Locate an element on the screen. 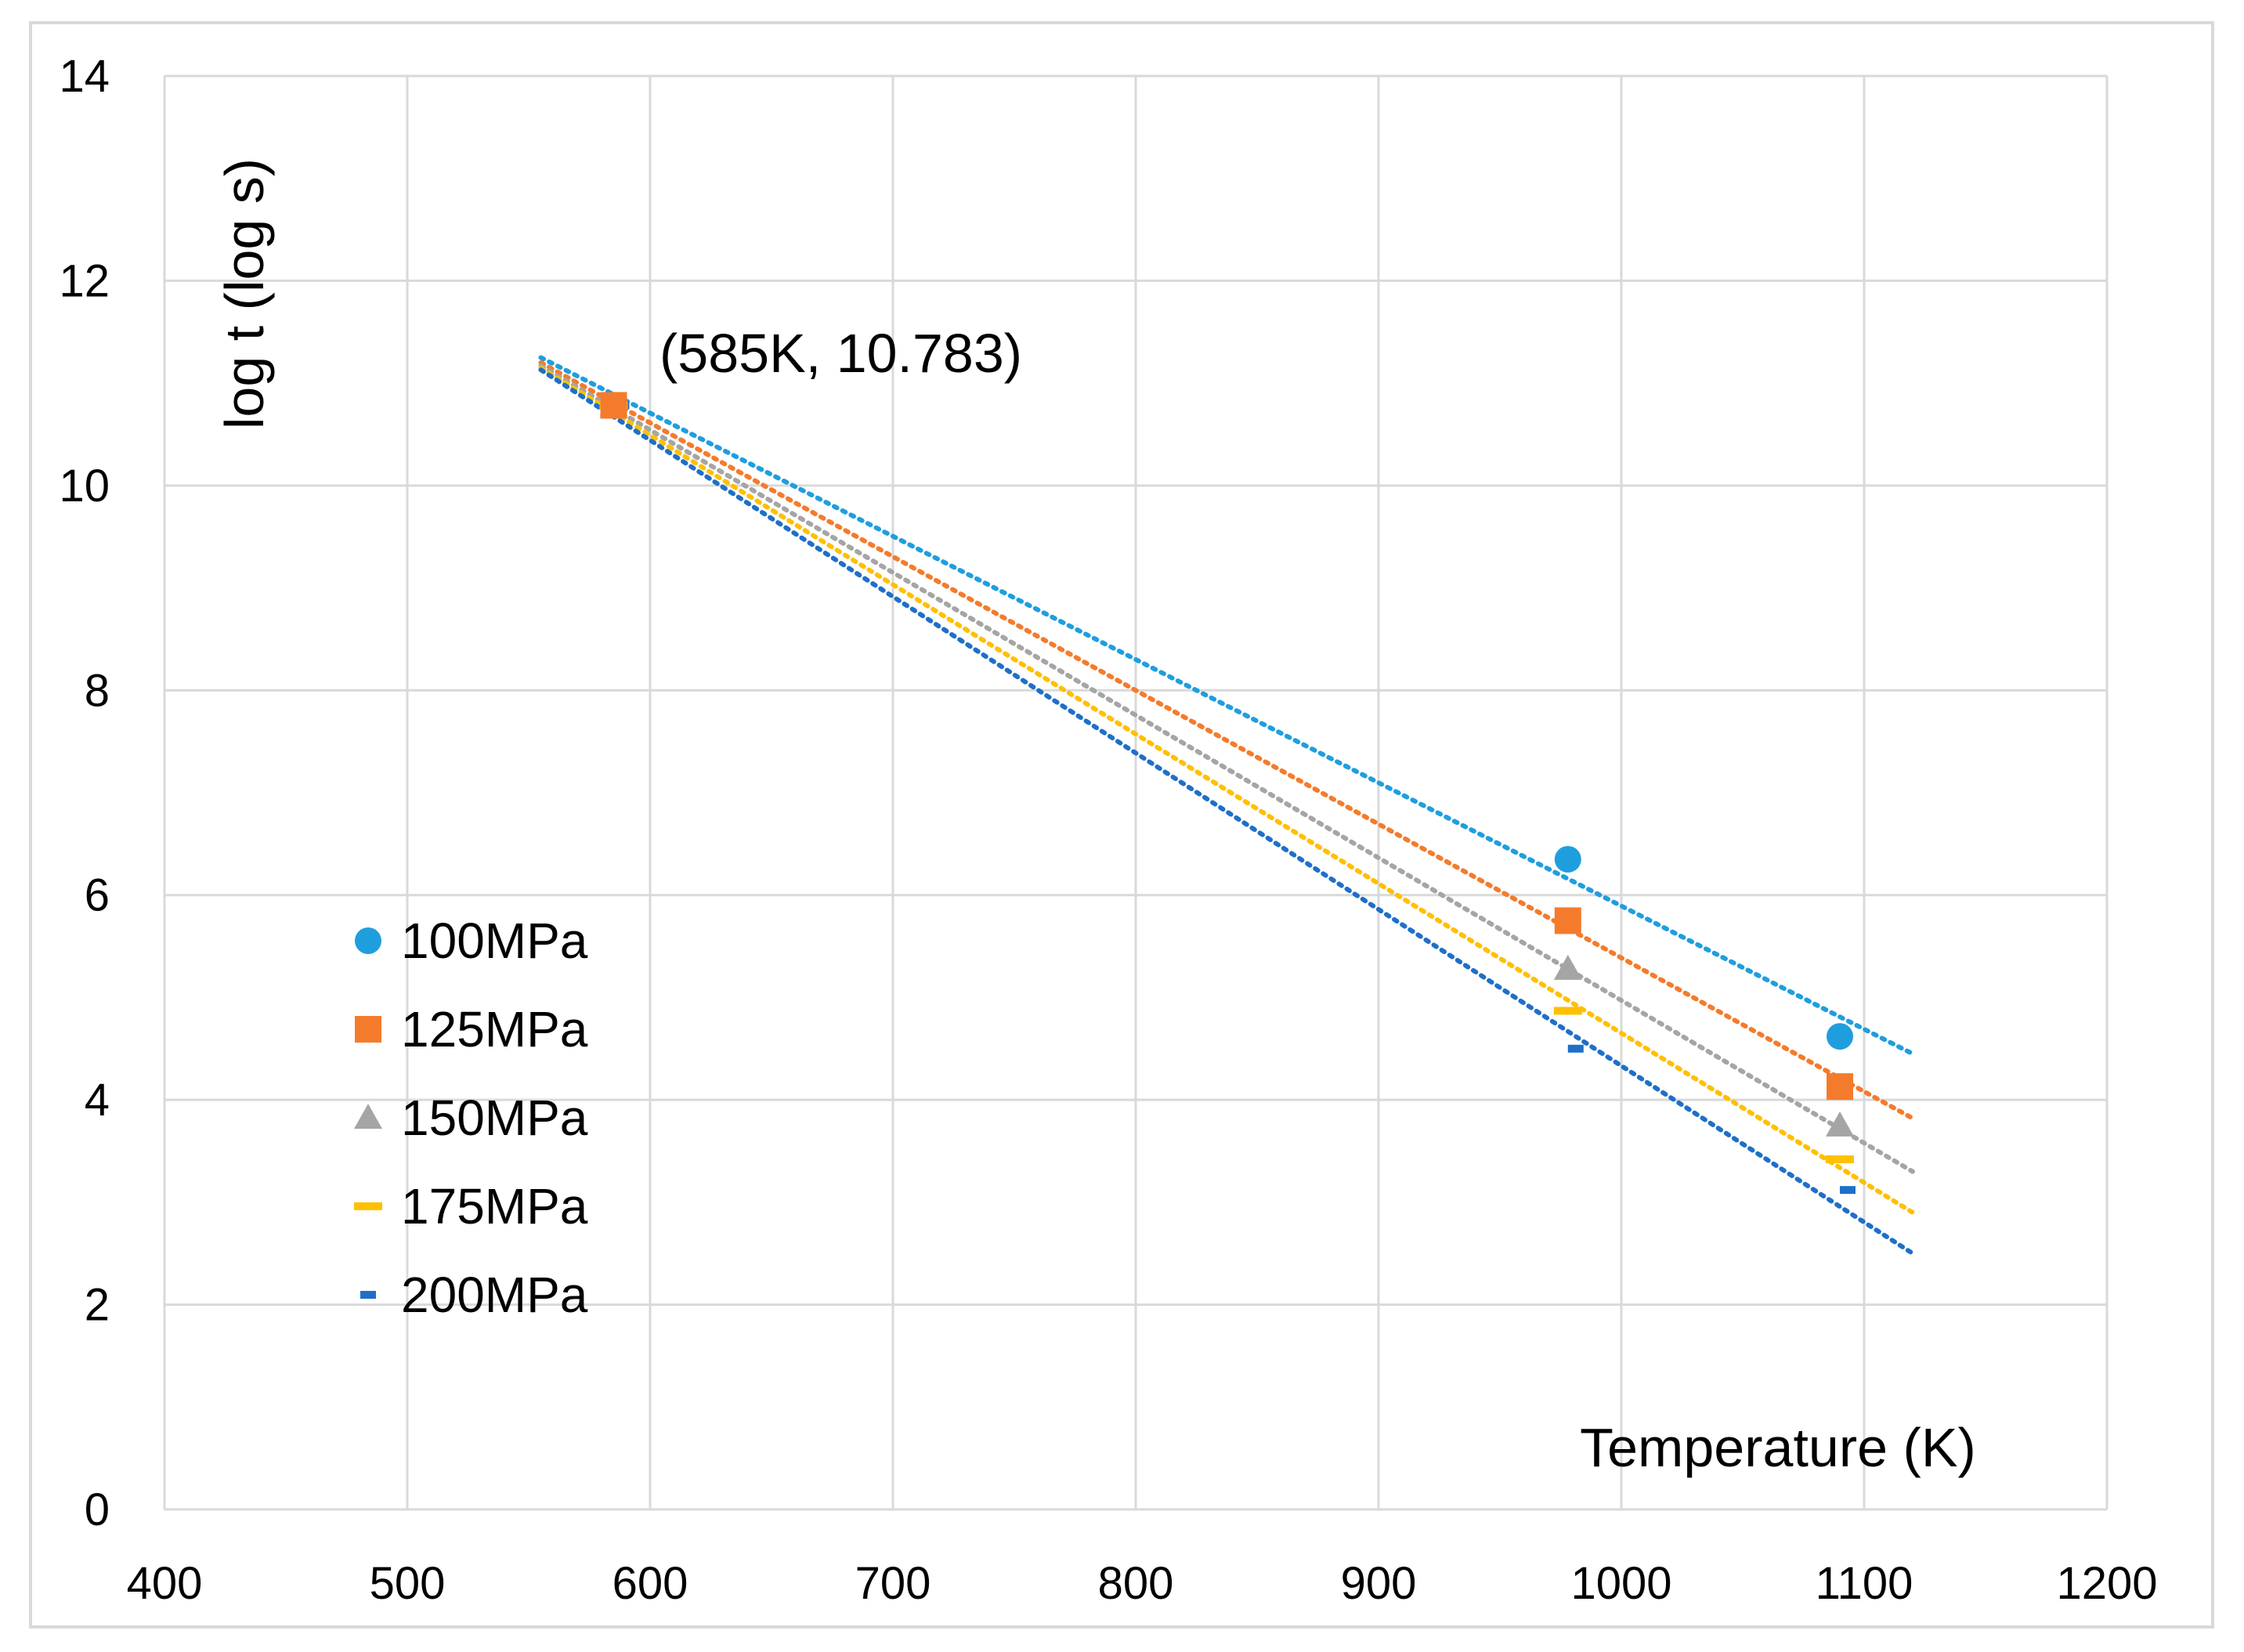  y-tick-label: 6 is located at coordinates (98, 896).